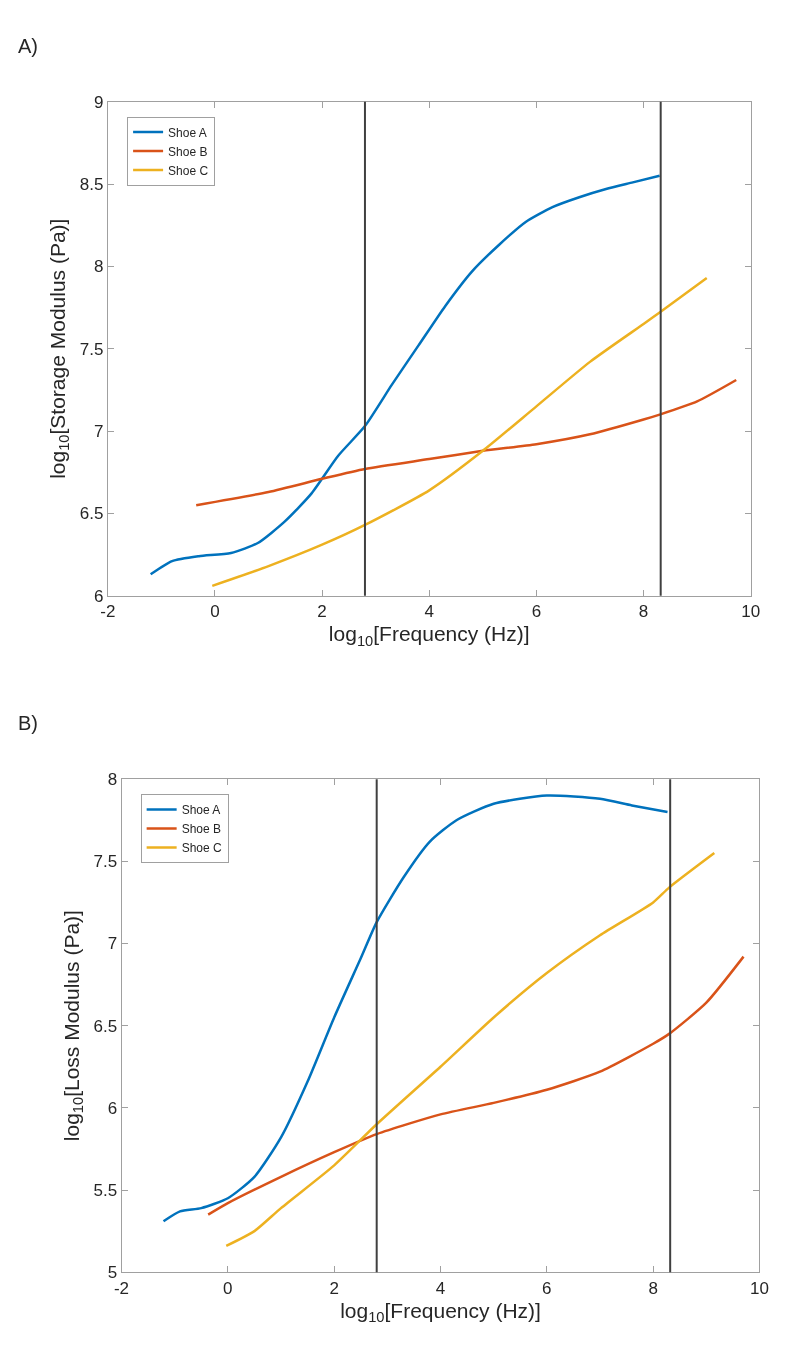  Describe the element at coordinates (112, 1108) in the screenshot. I see `y-tick-label: 6` at that location.